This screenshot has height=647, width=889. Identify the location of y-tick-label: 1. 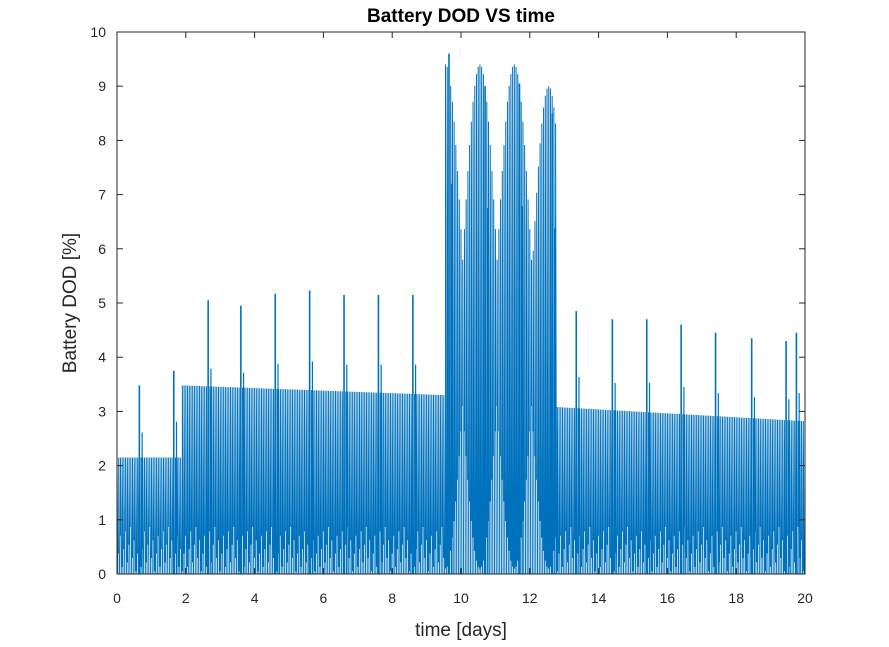
(102, 520).